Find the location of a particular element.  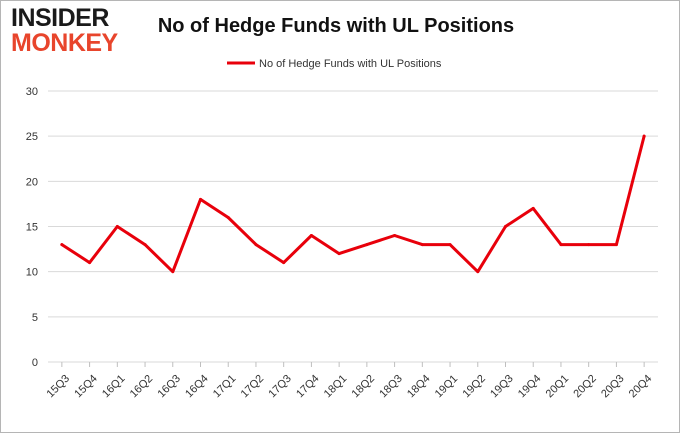

logo-text-top: INSIDER is located at coordinates (60, 18).